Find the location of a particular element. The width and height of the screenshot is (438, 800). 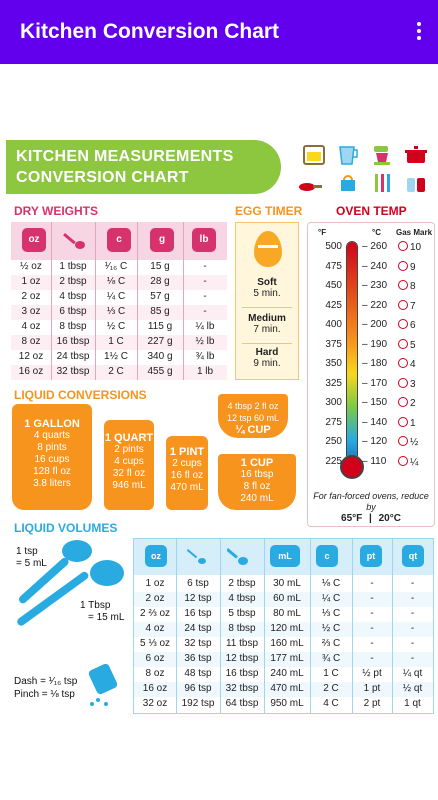

table-cell: ¼ qt is located at coordinates (412, 673).